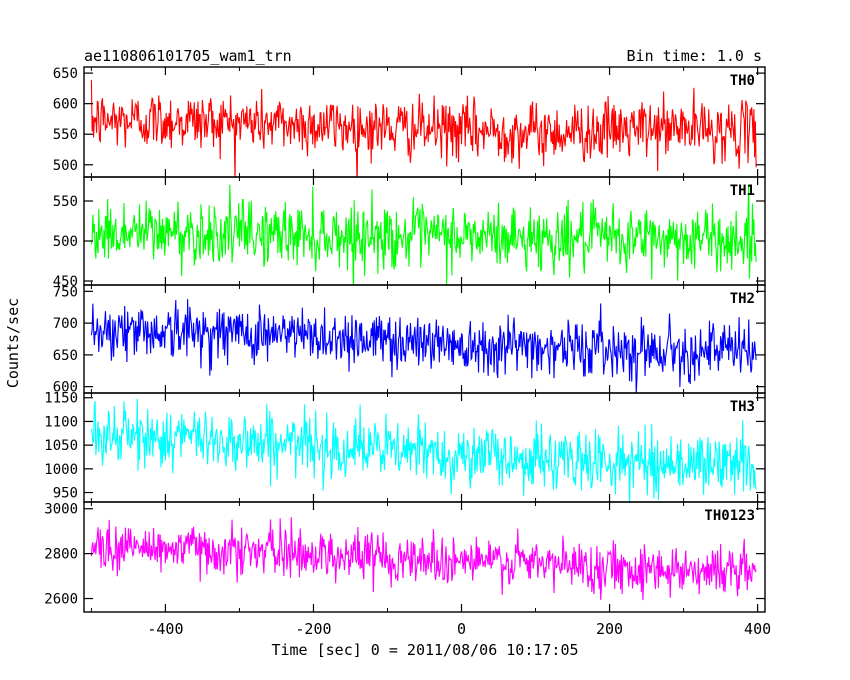 This screenshot has height=680, width=850. I want to click on panel-th3: 950 1000 1050 1100 1150 TH3, so click(405, 447).